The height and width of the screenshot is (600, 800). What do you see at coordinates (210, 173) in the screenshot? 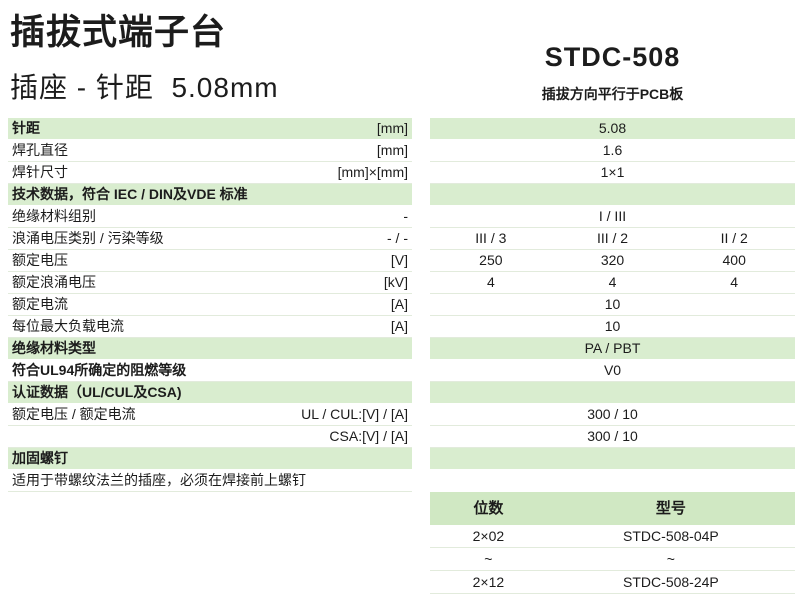
I see `spec-row: 焊针尺寸 [mm]×[mm]` at bounding box center [210, 173].